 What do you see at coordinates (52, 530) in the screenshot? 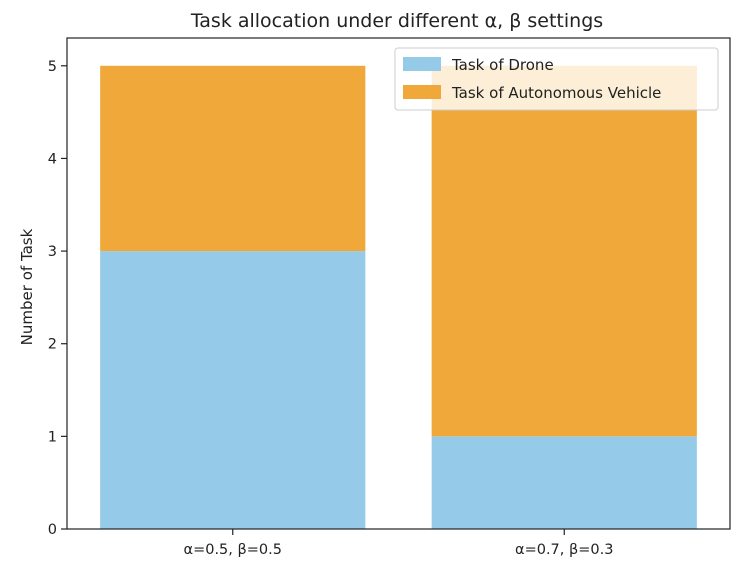
I see `y-tick-label-0: 0` at bounding box center [52, 530].